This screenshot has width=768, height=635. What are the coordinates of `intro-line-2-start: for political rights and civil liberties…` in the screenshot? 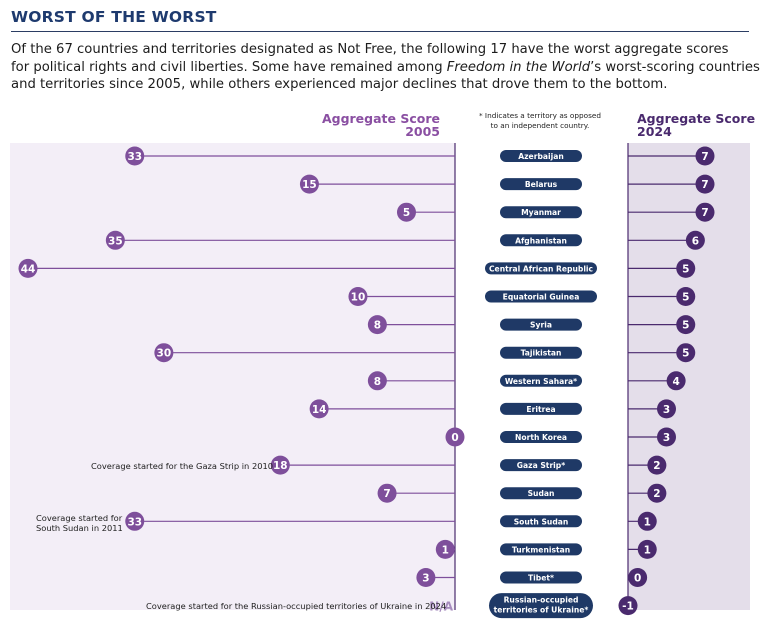 It's located at (229, 67).